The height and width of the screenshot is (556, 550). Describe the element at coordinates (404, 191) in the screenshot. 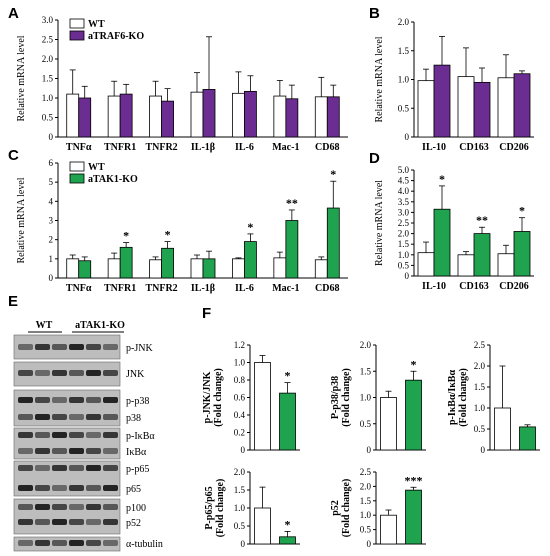

I see `y-tick-label: 4.0` at that location.